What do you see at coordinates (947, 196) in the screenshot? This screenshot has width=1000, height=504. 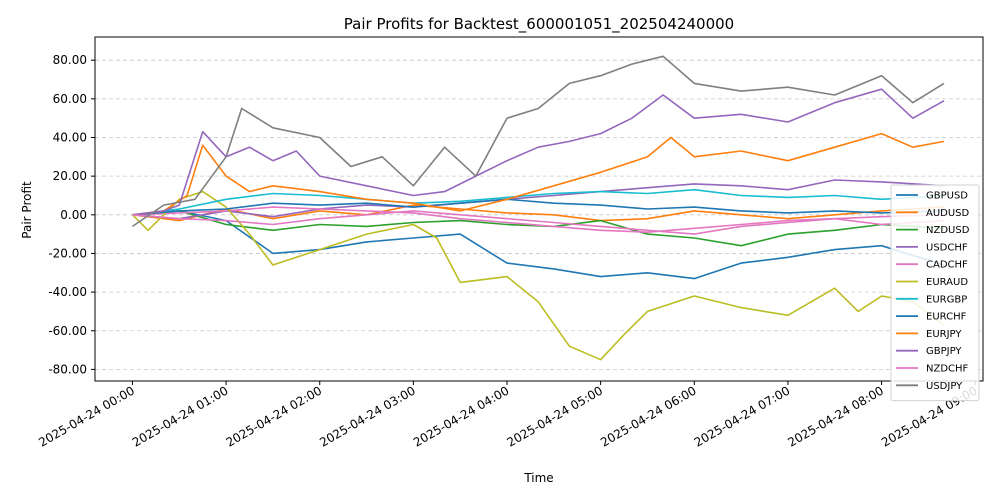 I see `legend-label: GBPUSD` at bounding box center [947, 196].